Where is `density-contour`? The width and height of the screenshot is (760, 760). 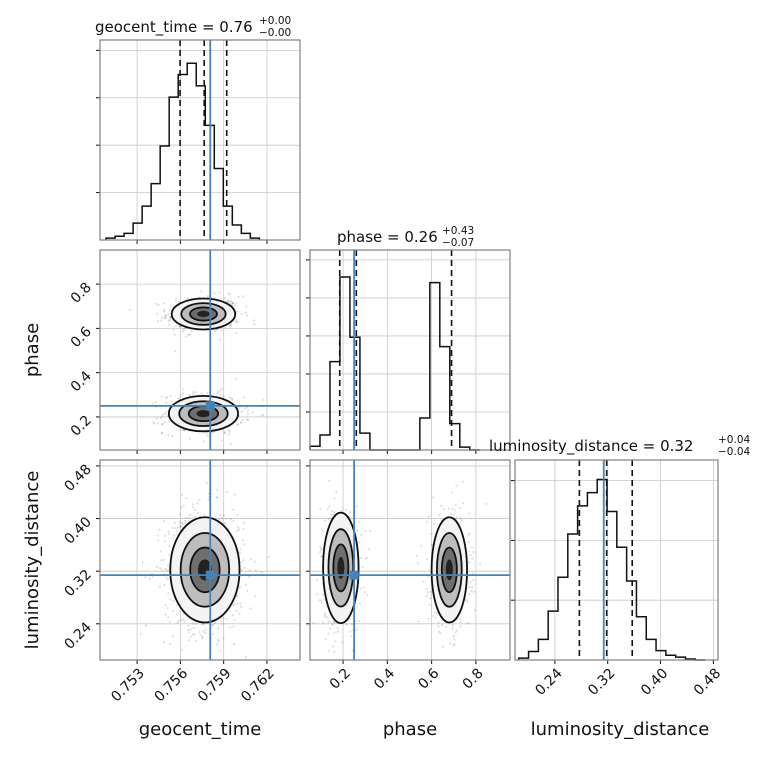 density-contour is located at coordinates (341, 567).